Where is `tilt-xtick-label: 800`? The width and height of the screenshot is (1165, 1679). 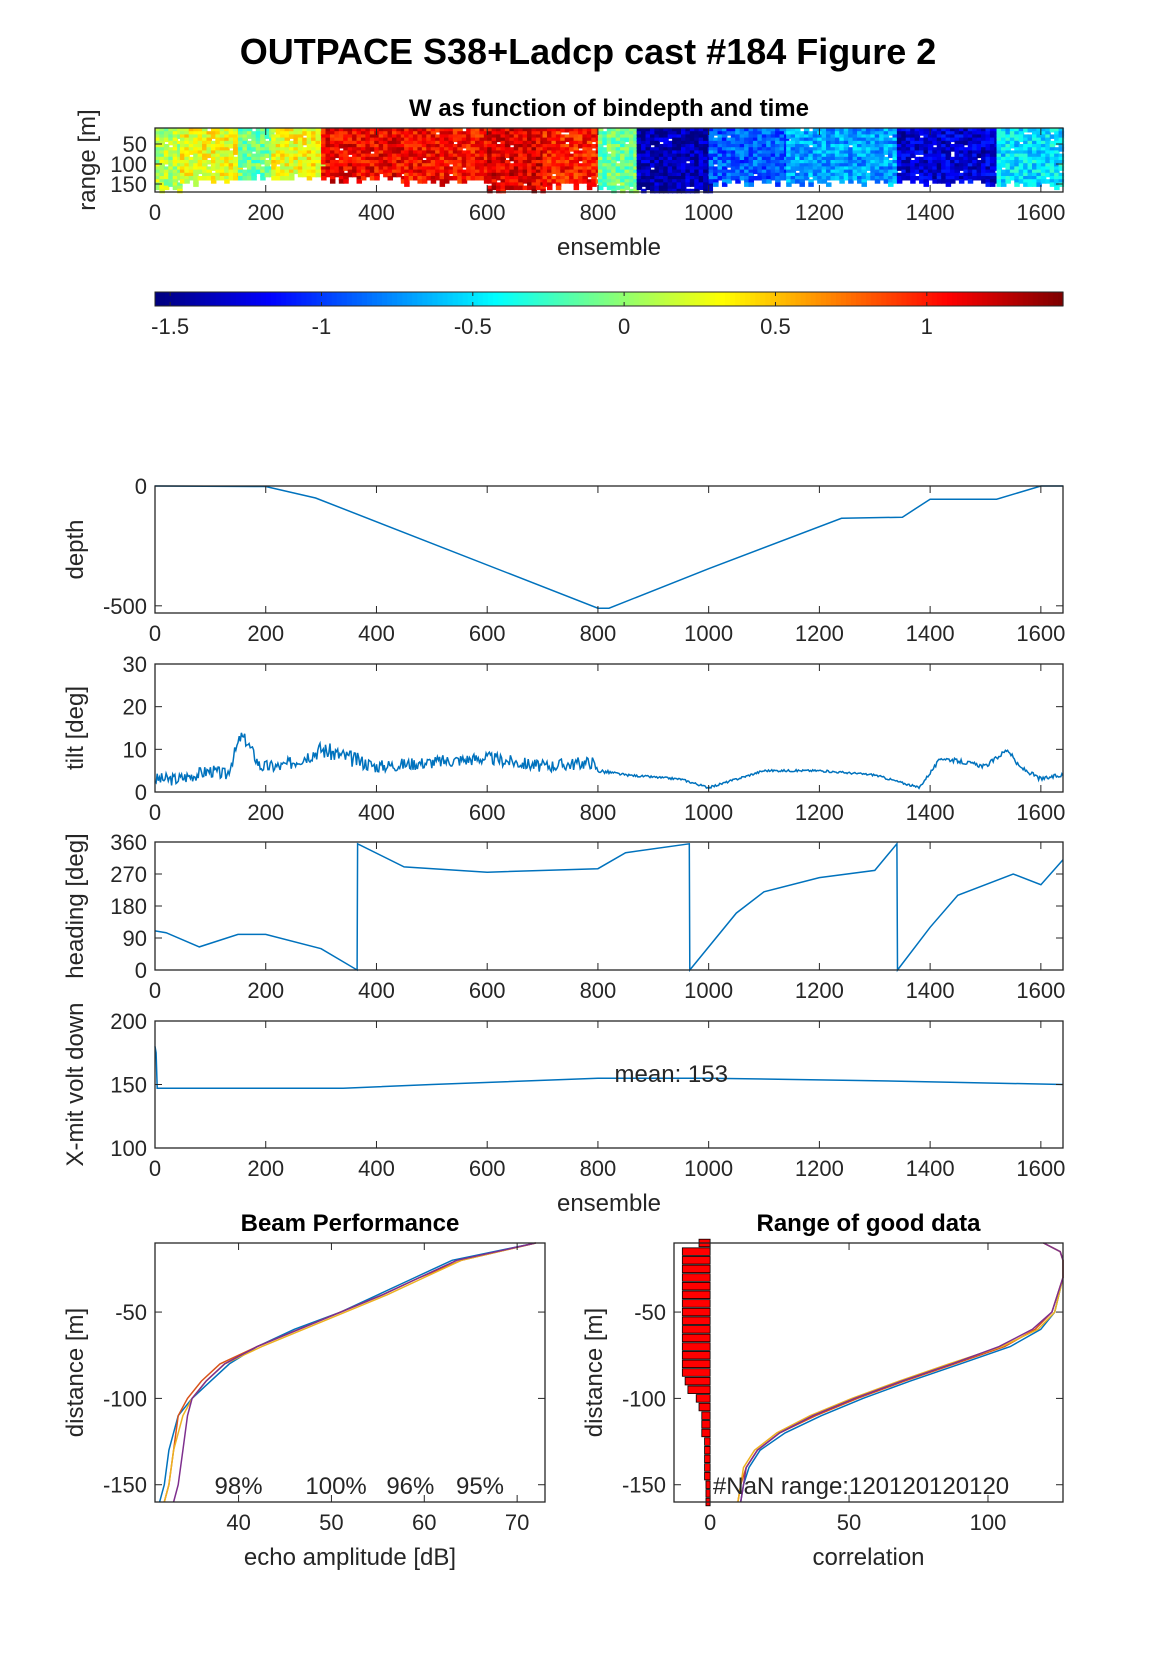
tilt-xtick-label: 800 is located at coordinates (598, 812).